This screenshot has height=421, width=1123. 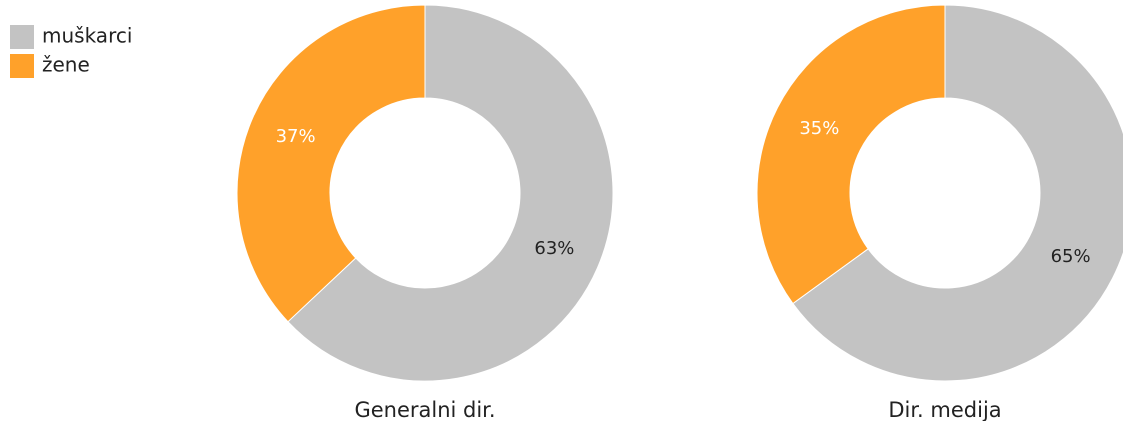 What do you see at coordinates (296, 136) in the screenshot?
I see `value-label: 37%` at bounding box center [296, 136].